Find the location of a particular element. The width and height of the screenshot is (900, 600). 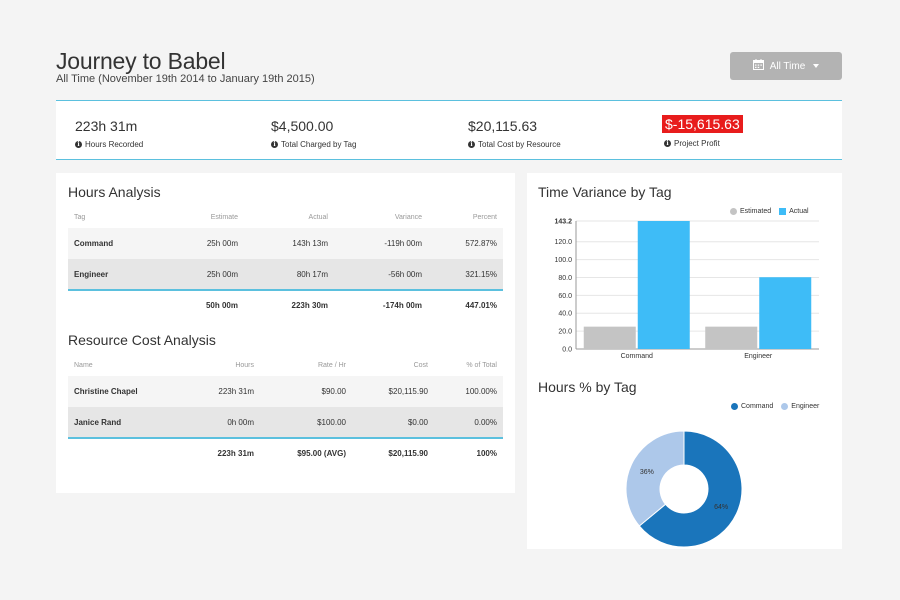

total-hours: 223h 31m is located at coordinates (219, 452).